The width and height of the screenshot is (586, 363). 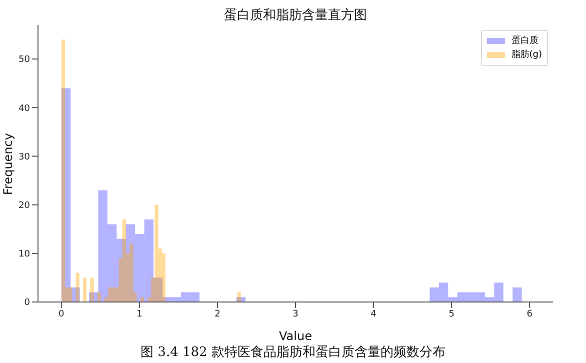 What do you see at coordinates (451, 314) in the screenshot?
I see `x-tick-label: 5` at bounding box center [451, 314].